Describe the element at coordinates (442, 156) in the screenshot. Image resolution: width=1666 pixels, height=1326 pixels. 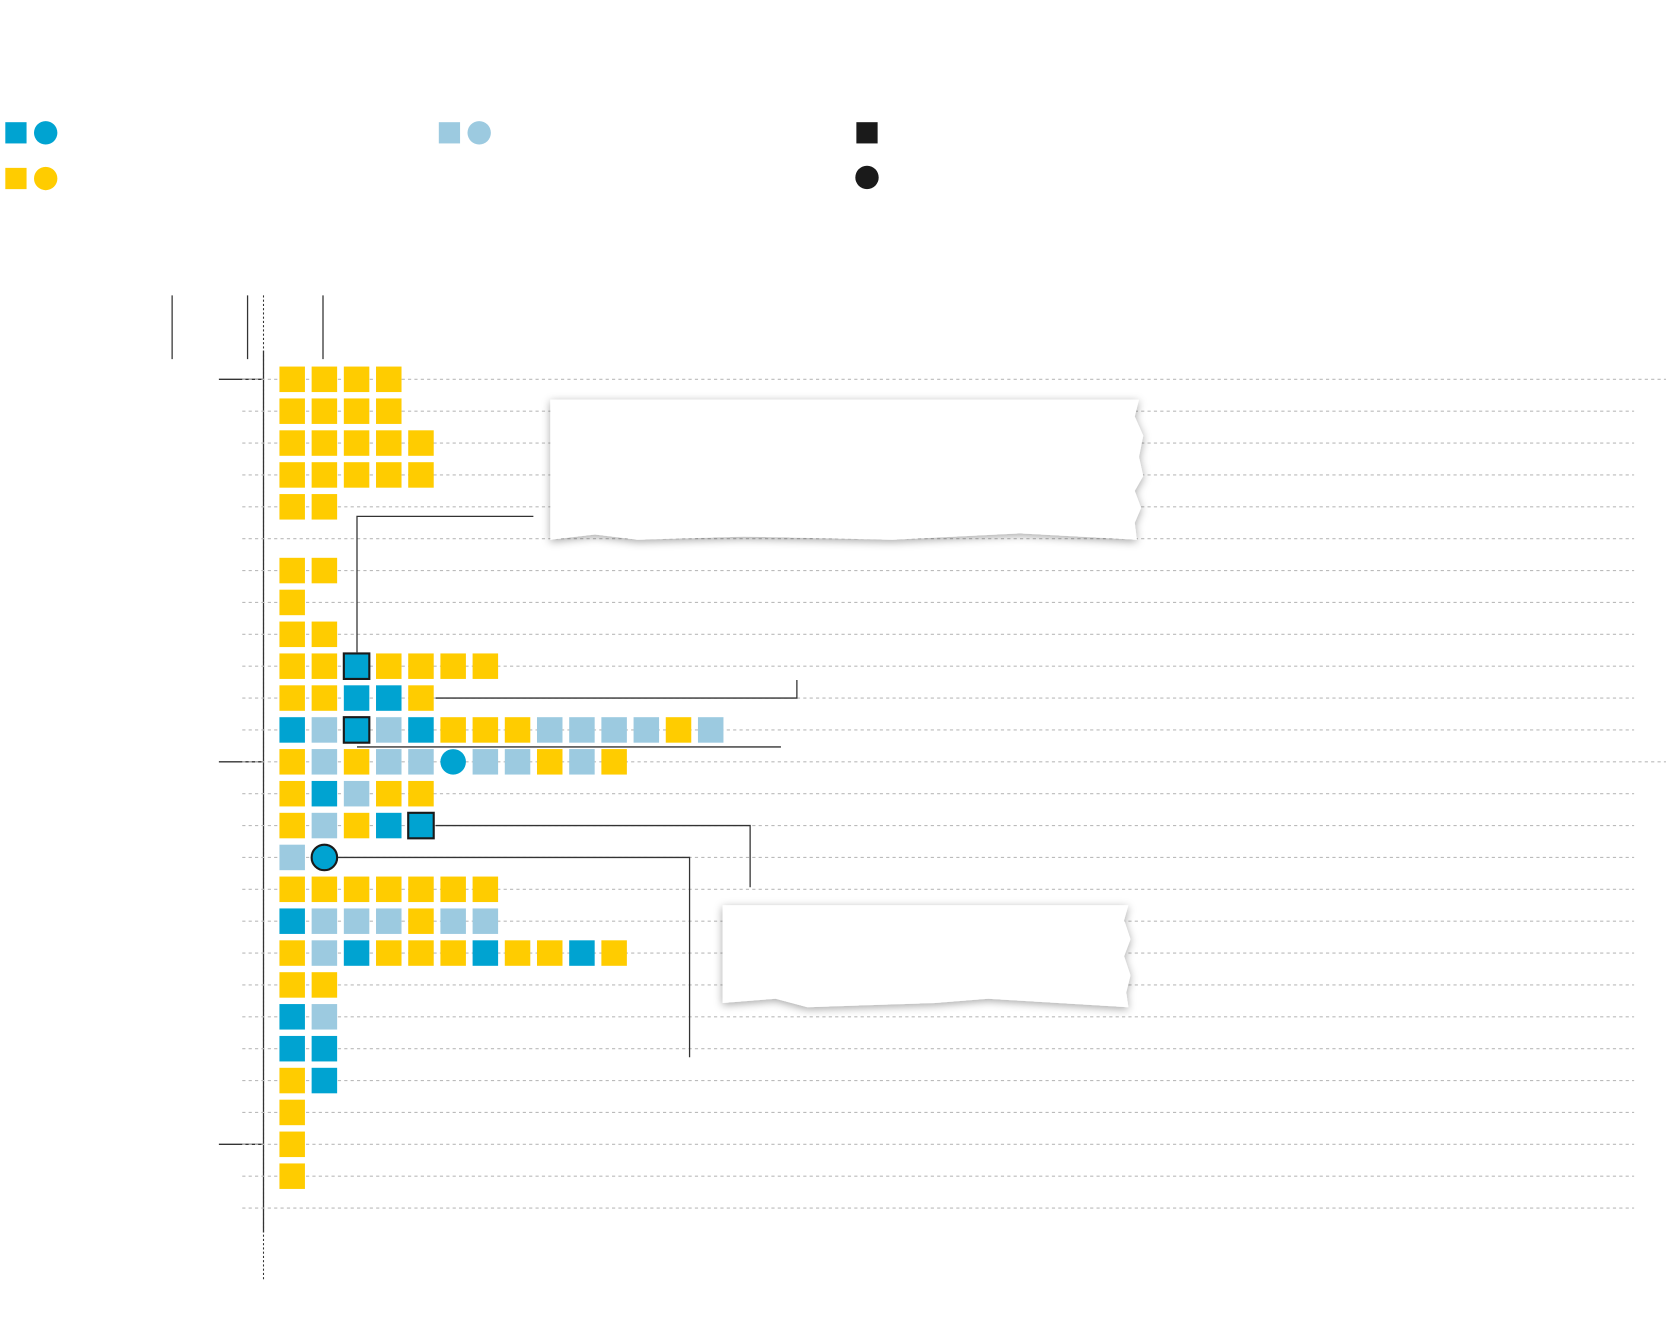
I see `legend` at that location.